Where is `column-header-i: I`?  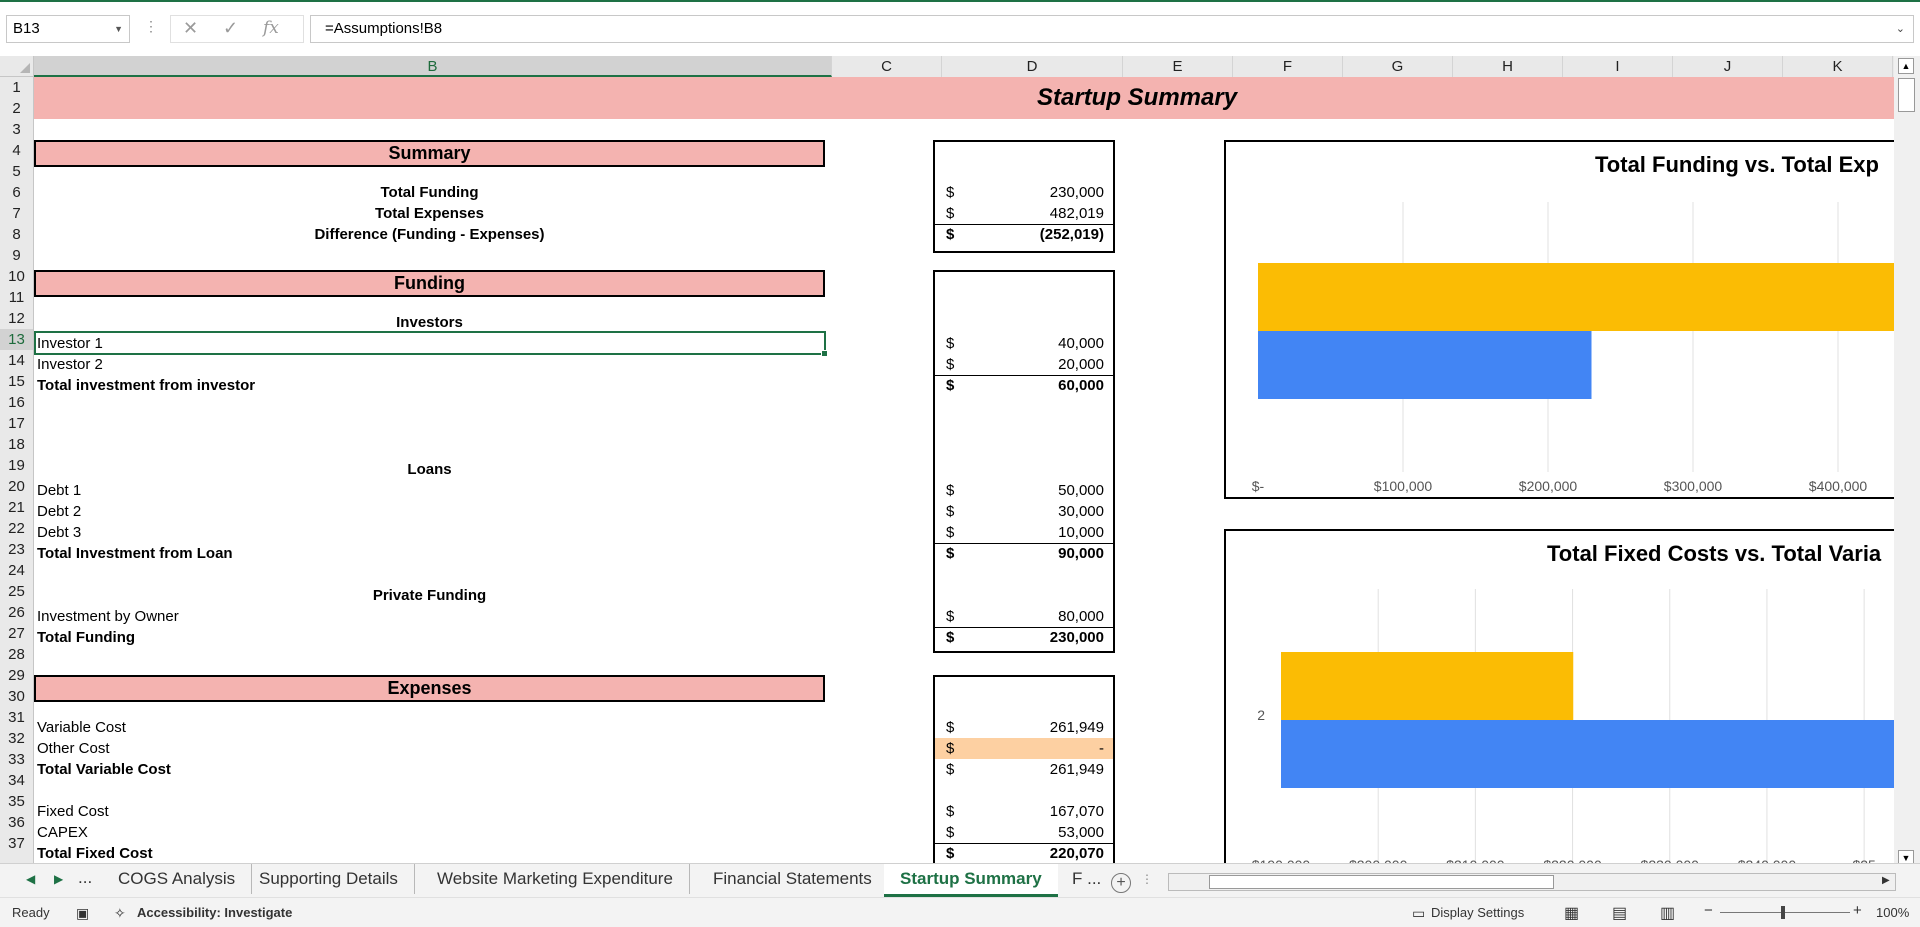 column-header-i: I is located at coordinates (1618, 66).